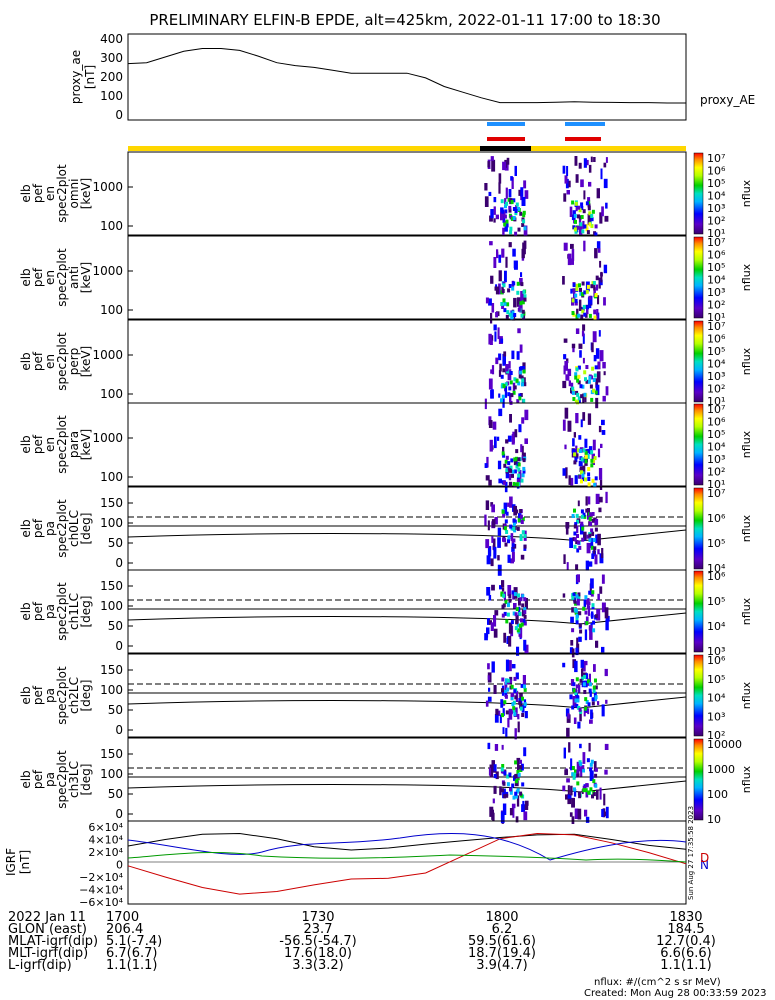  Describe the element at coordinates (746, 611) in the screenshot. I see `spec-6-cblabel: nflux` at that location.